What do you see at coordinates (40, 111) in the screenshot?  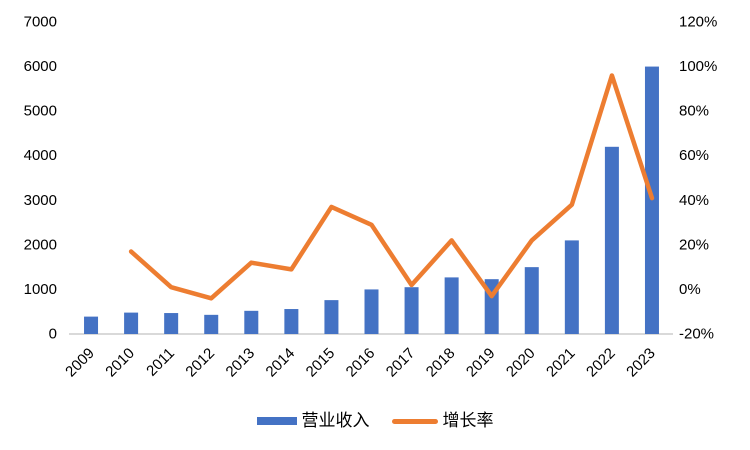 I see `y-axis-left-tick-label: 5000` at bounding box center [40, 111].